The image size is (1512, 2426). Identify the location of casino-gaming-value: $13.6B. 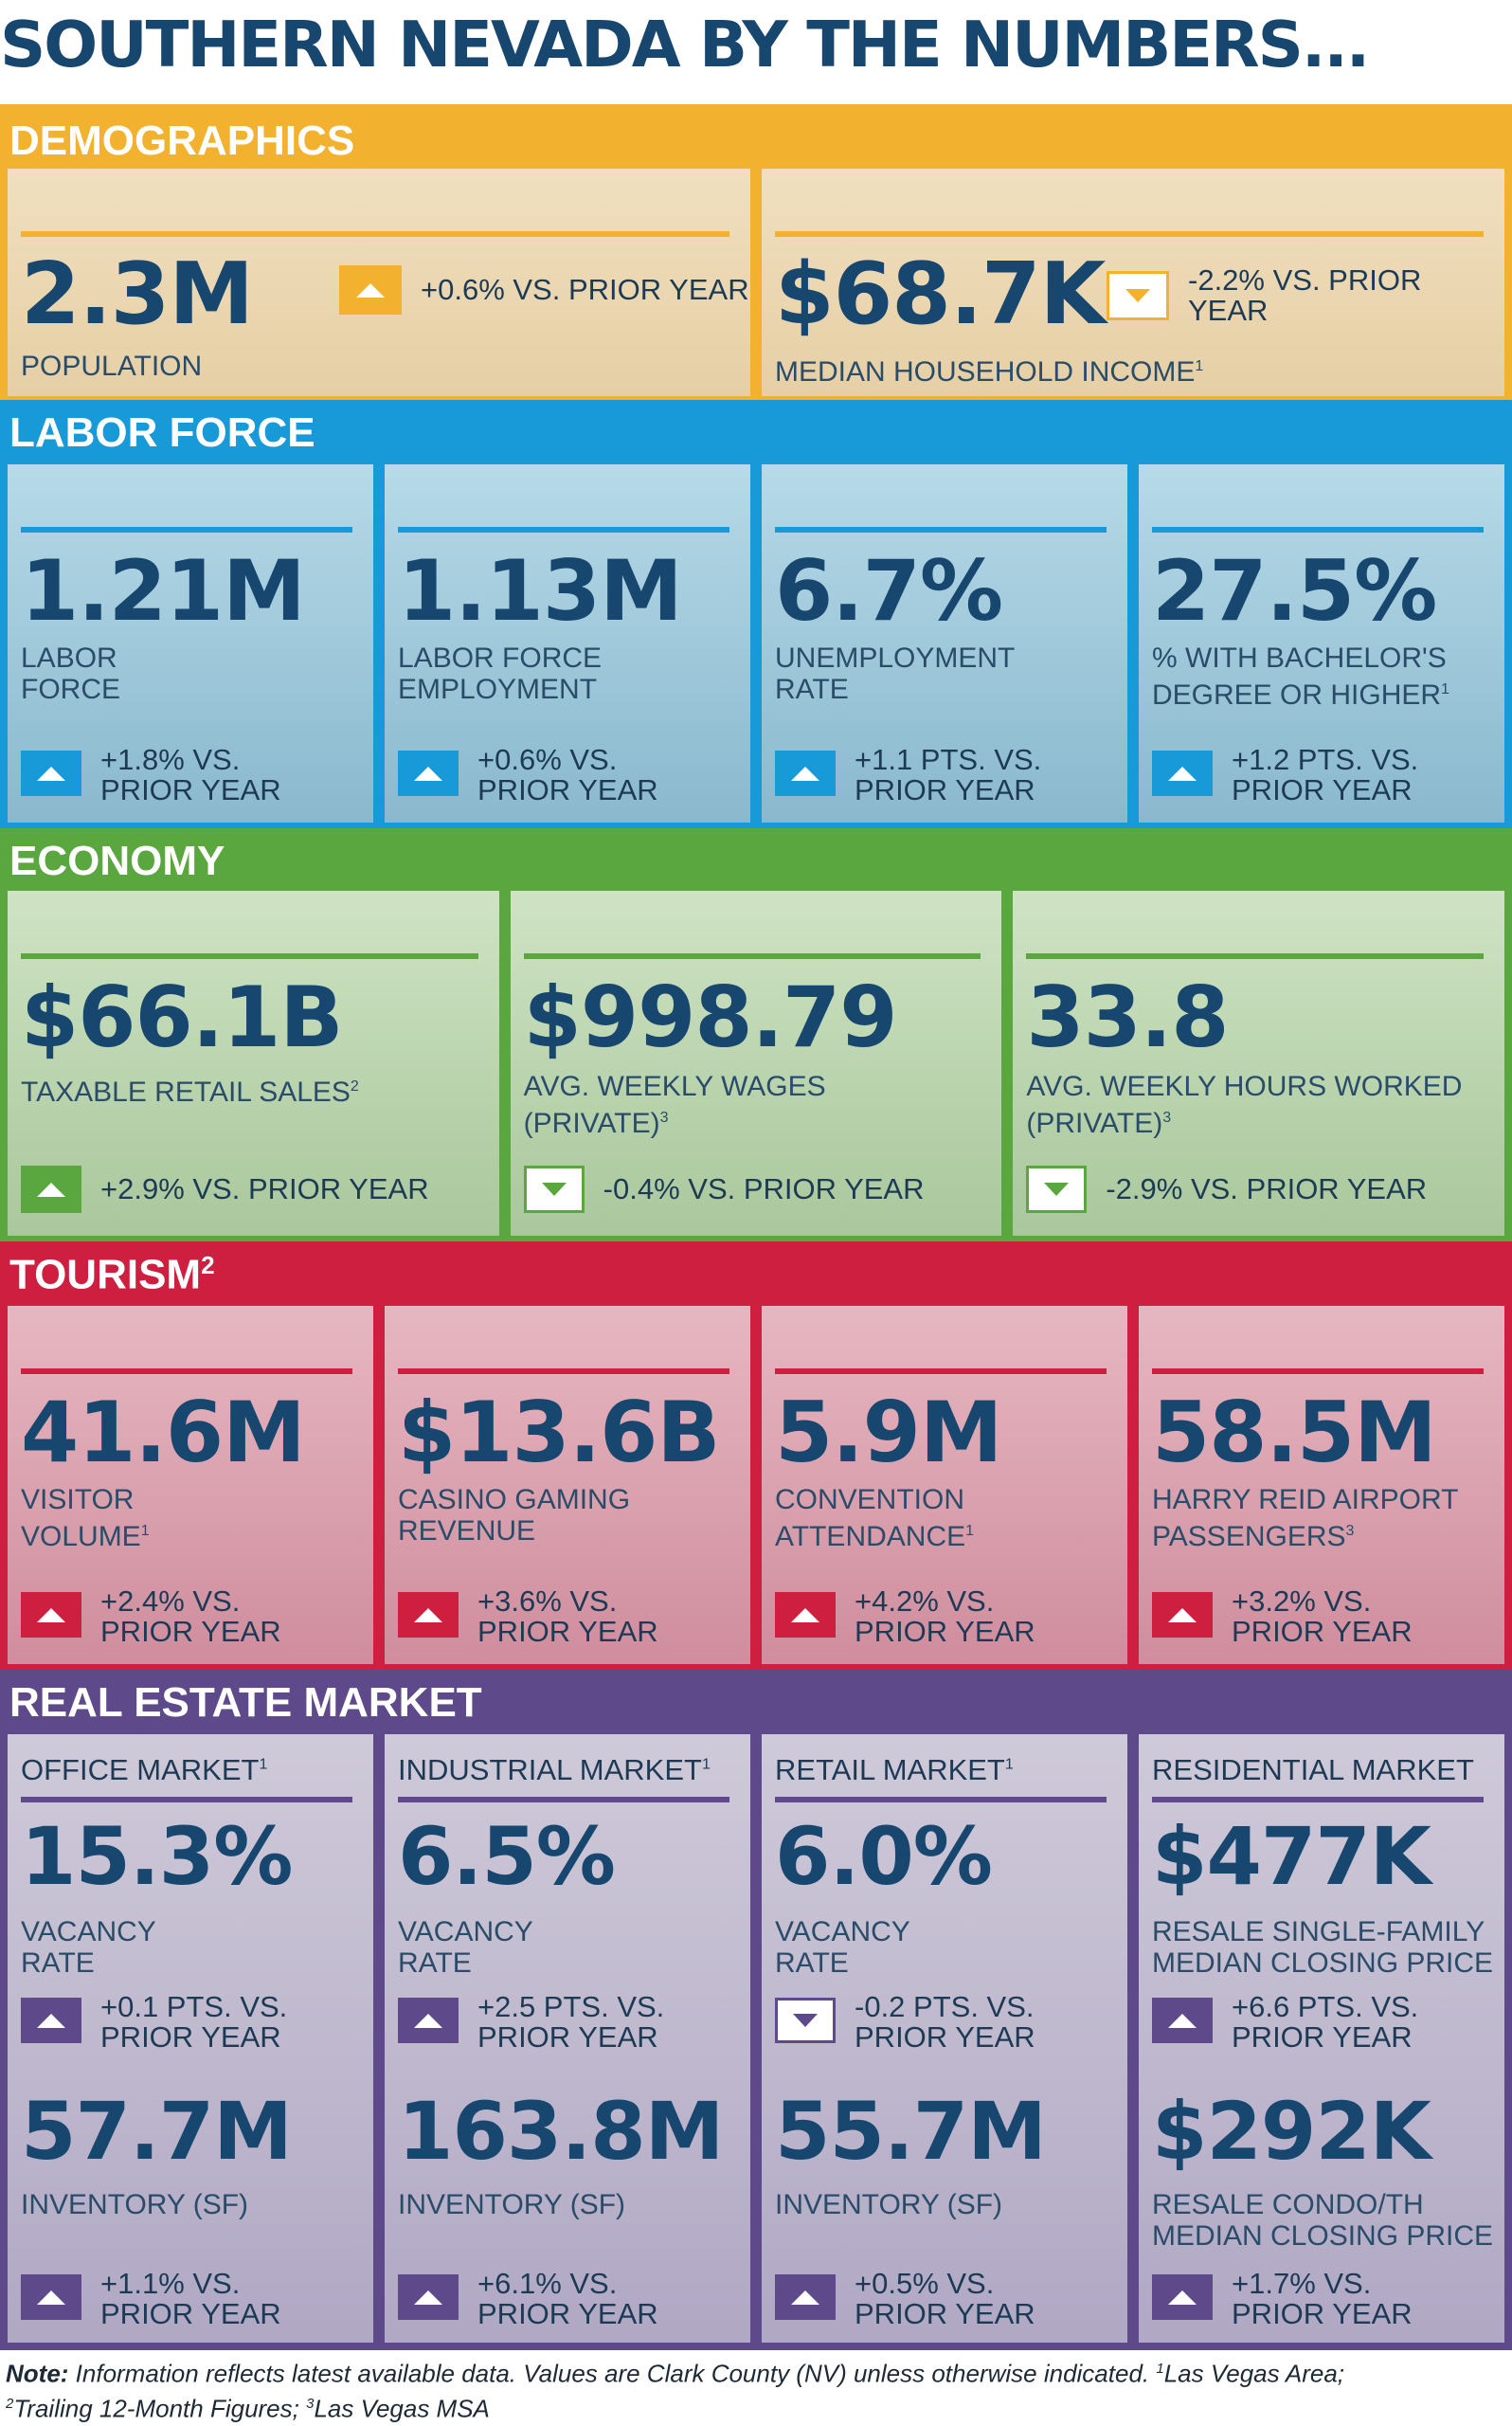
(559, 1432).